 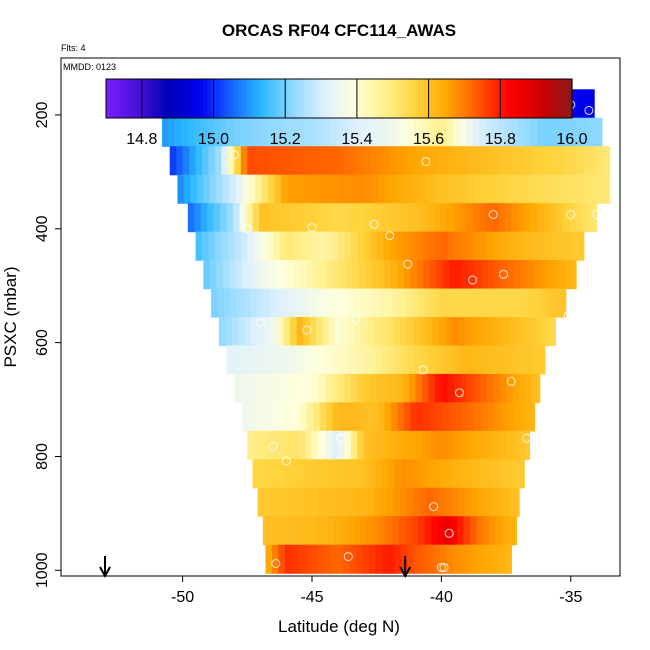 I want to click on flights-label: Flts: 4, so click(x=73, y=48).